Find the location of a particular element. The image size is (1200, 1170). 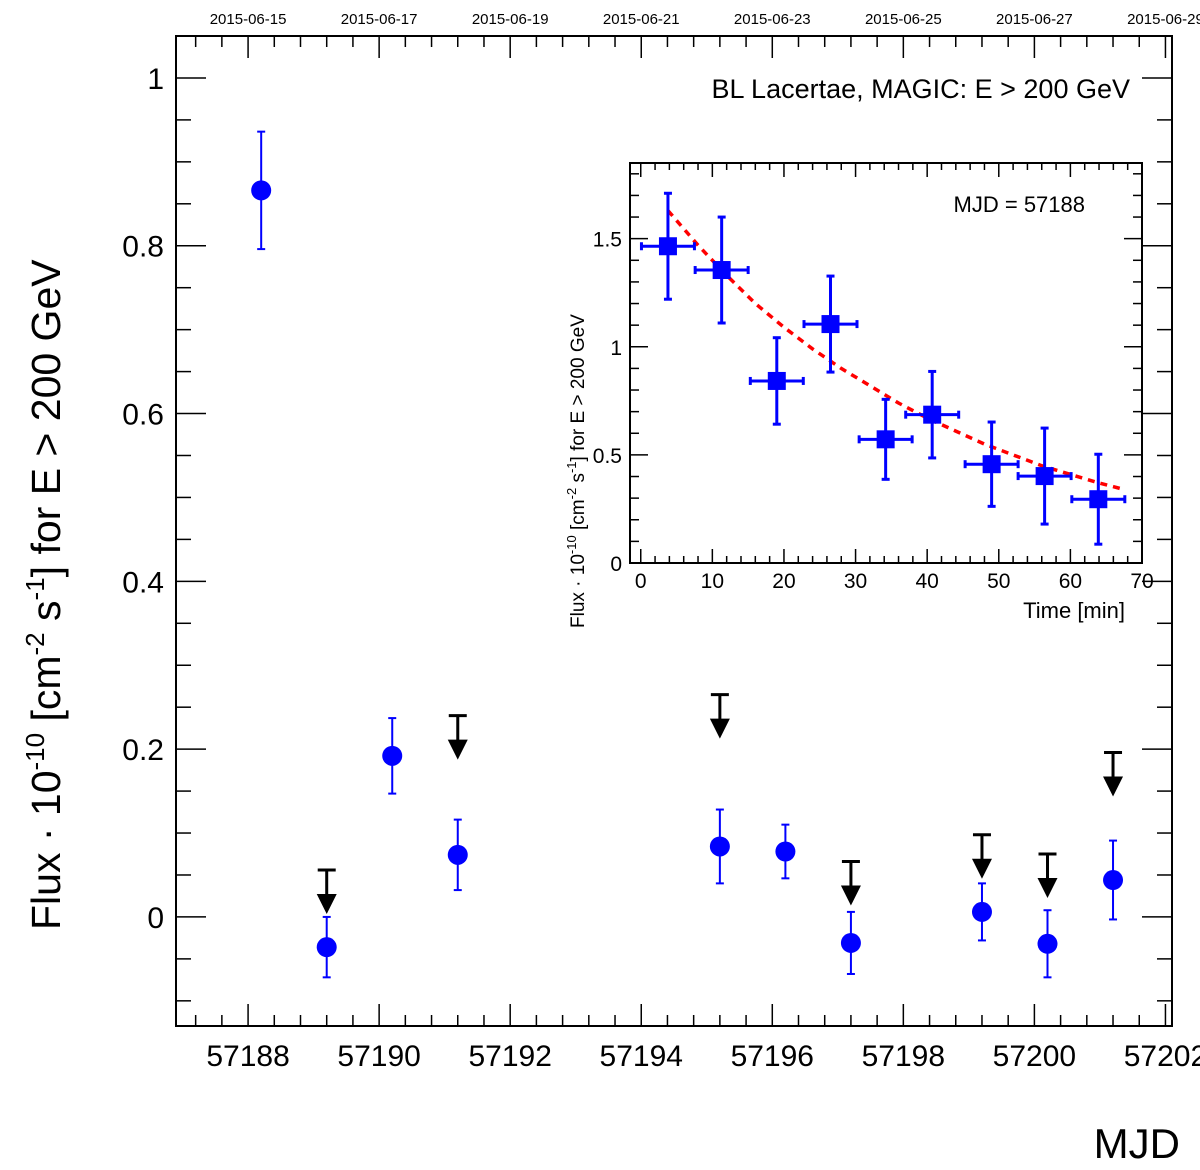

inset-x-axis-label: Time [min] is located at coordinates (1074, 610).